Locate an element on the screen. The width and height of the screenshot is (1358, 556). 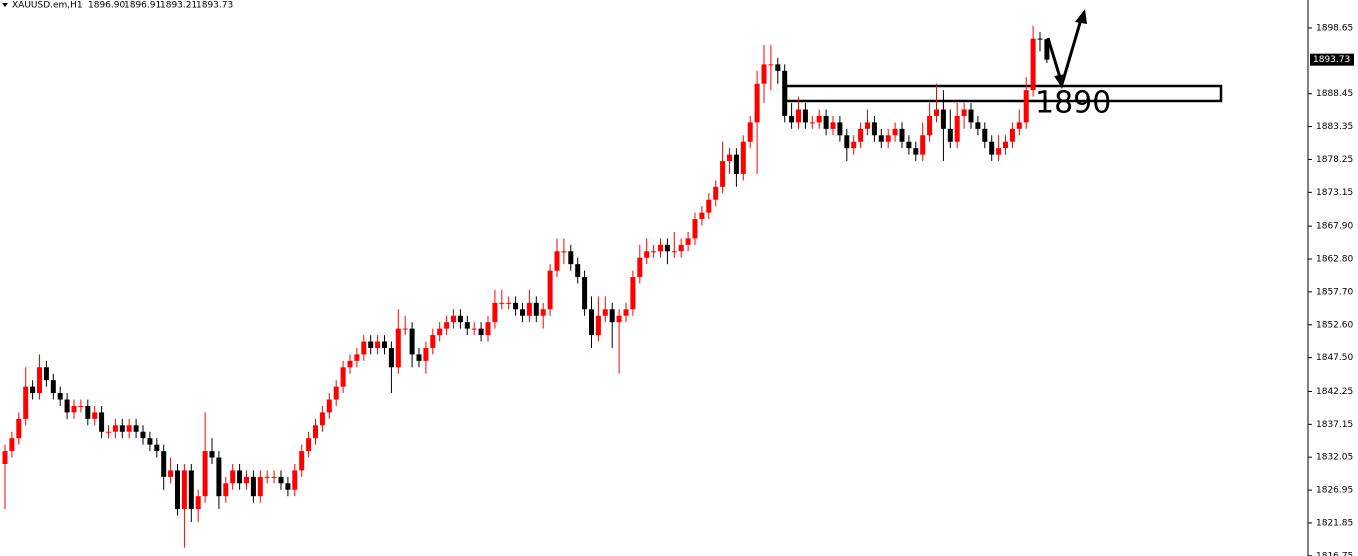
y-tick-label: 1837.15 is located at coordinates (1334, 425).